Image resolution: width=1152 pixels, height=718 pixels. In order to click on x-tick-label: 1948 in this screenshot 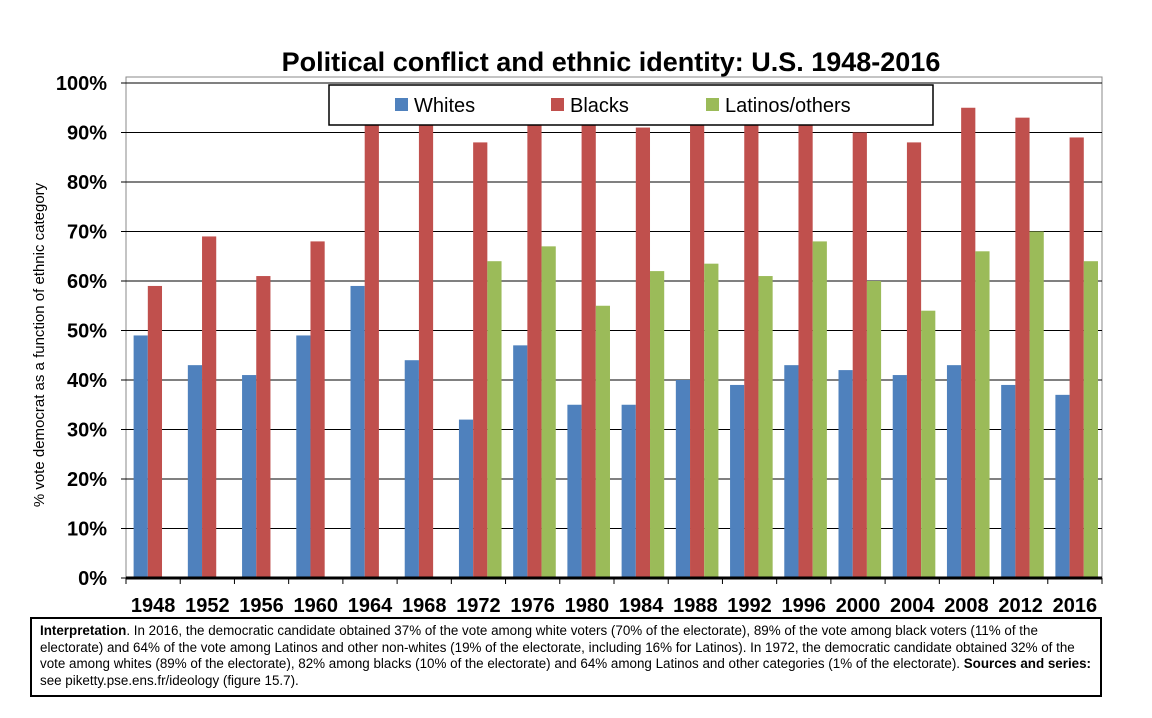, I will do `click(153, 605)`.